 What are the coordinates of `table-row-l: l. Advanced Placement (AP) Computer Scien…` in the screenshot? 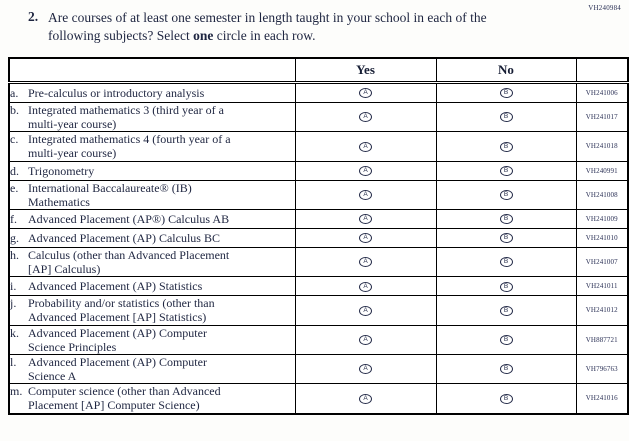 It's located at (318, 369).